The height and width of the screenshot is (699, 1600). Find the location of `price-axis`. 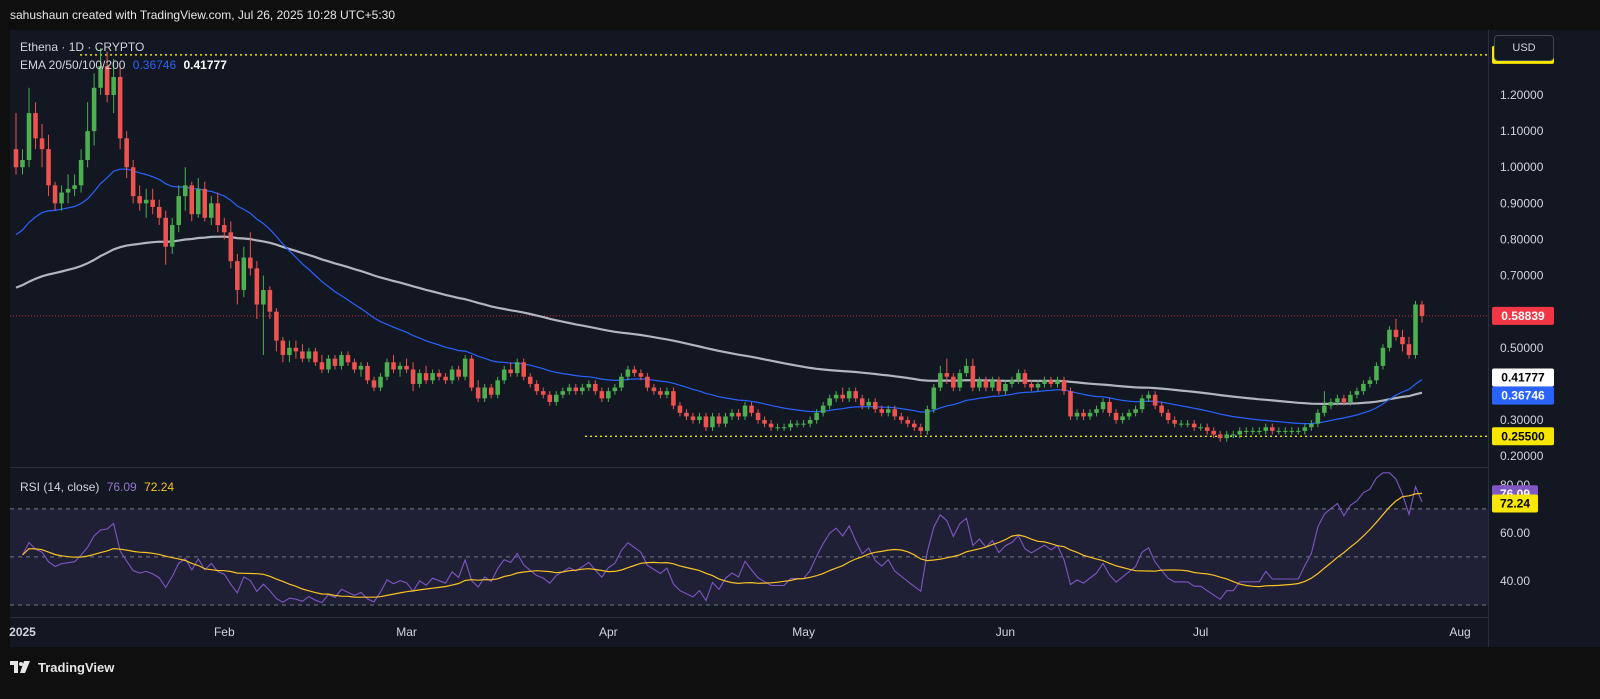

price-axis is located at coordinates (1544, 338).